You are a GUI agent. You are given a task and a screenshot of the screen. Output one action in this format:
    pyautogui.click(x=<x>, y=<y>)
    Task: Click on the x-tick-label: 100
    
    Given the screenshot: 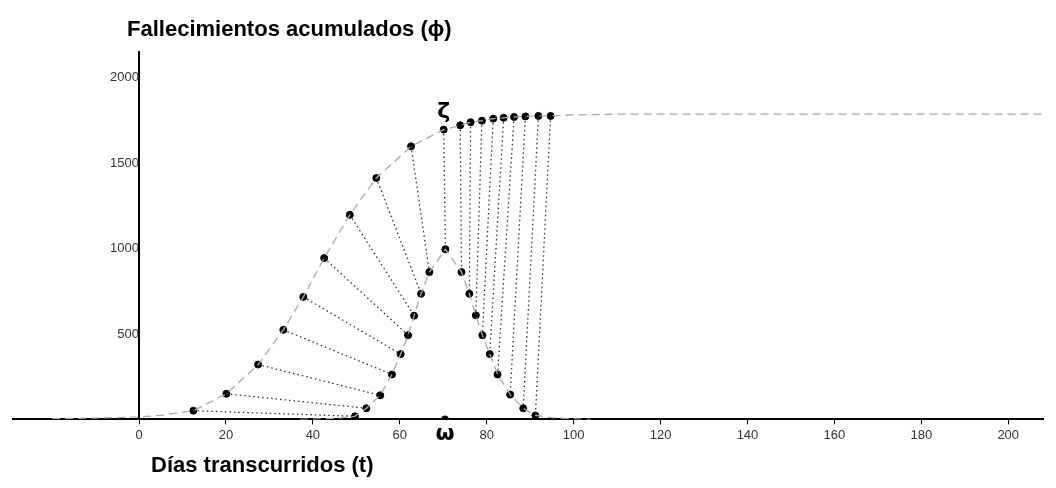 What is the action you would take?
    pyautogui.click(x=573, y=434)
    